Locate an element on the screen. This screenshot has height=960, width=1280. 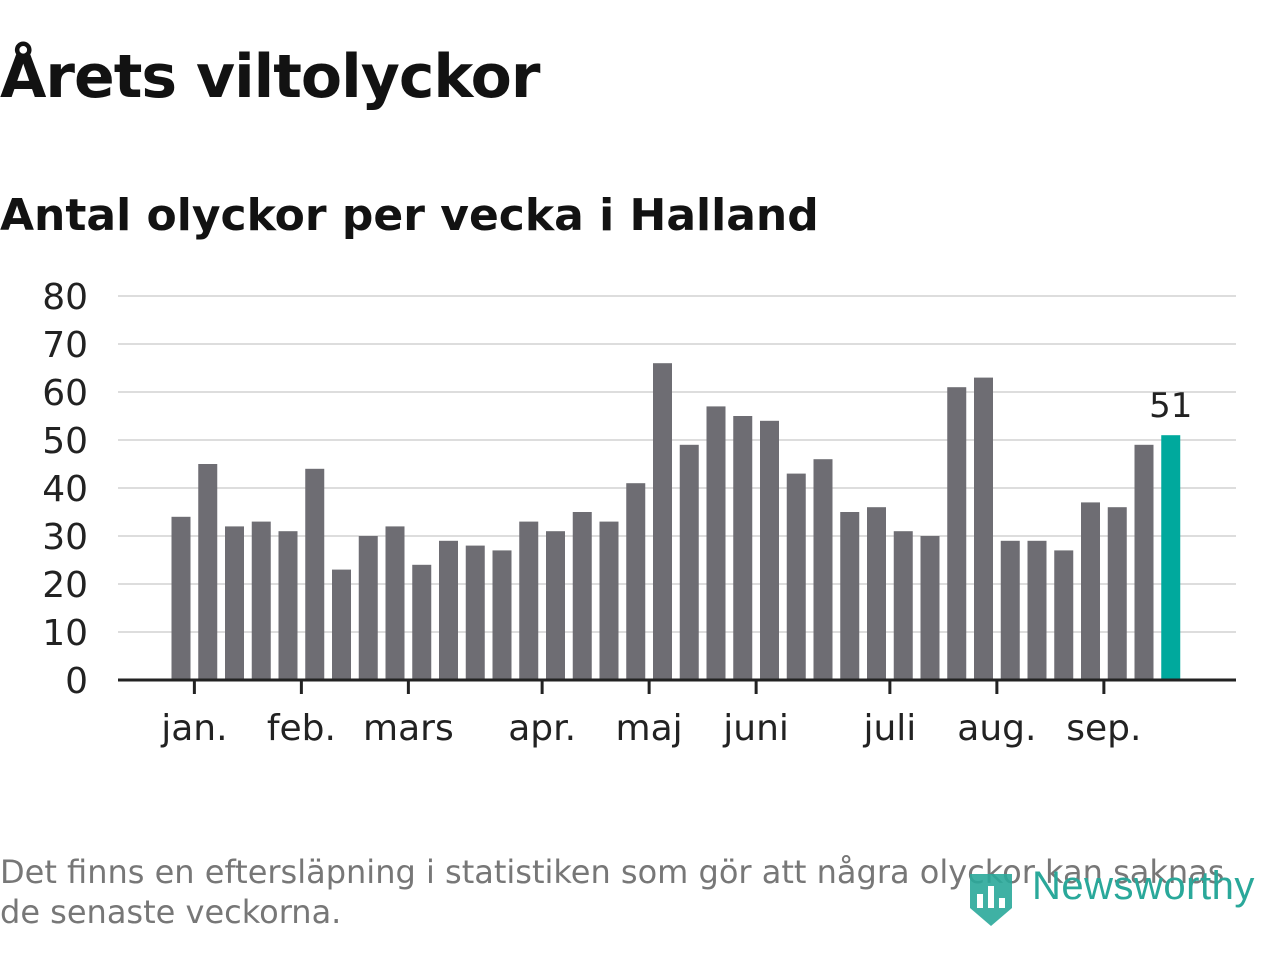
x-tick-label: sep. is located at coordinates (1103, 728).